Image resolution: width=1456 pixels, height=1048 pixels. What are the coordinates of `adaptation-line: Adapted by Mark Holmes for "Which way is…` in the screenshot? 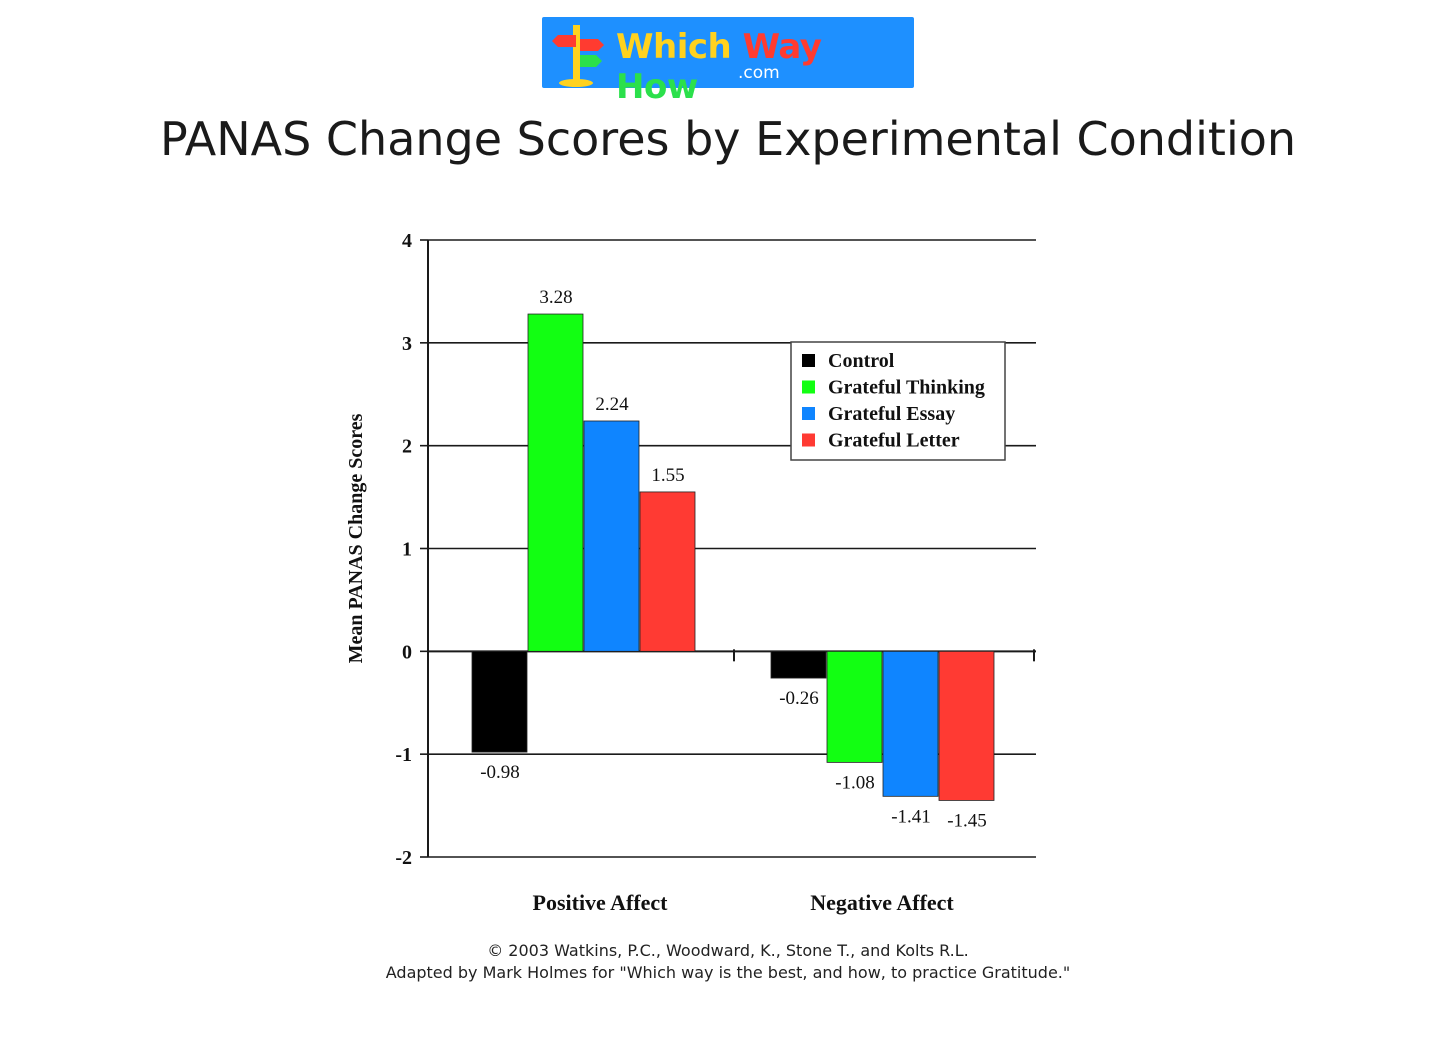 It's located at (728, 972).